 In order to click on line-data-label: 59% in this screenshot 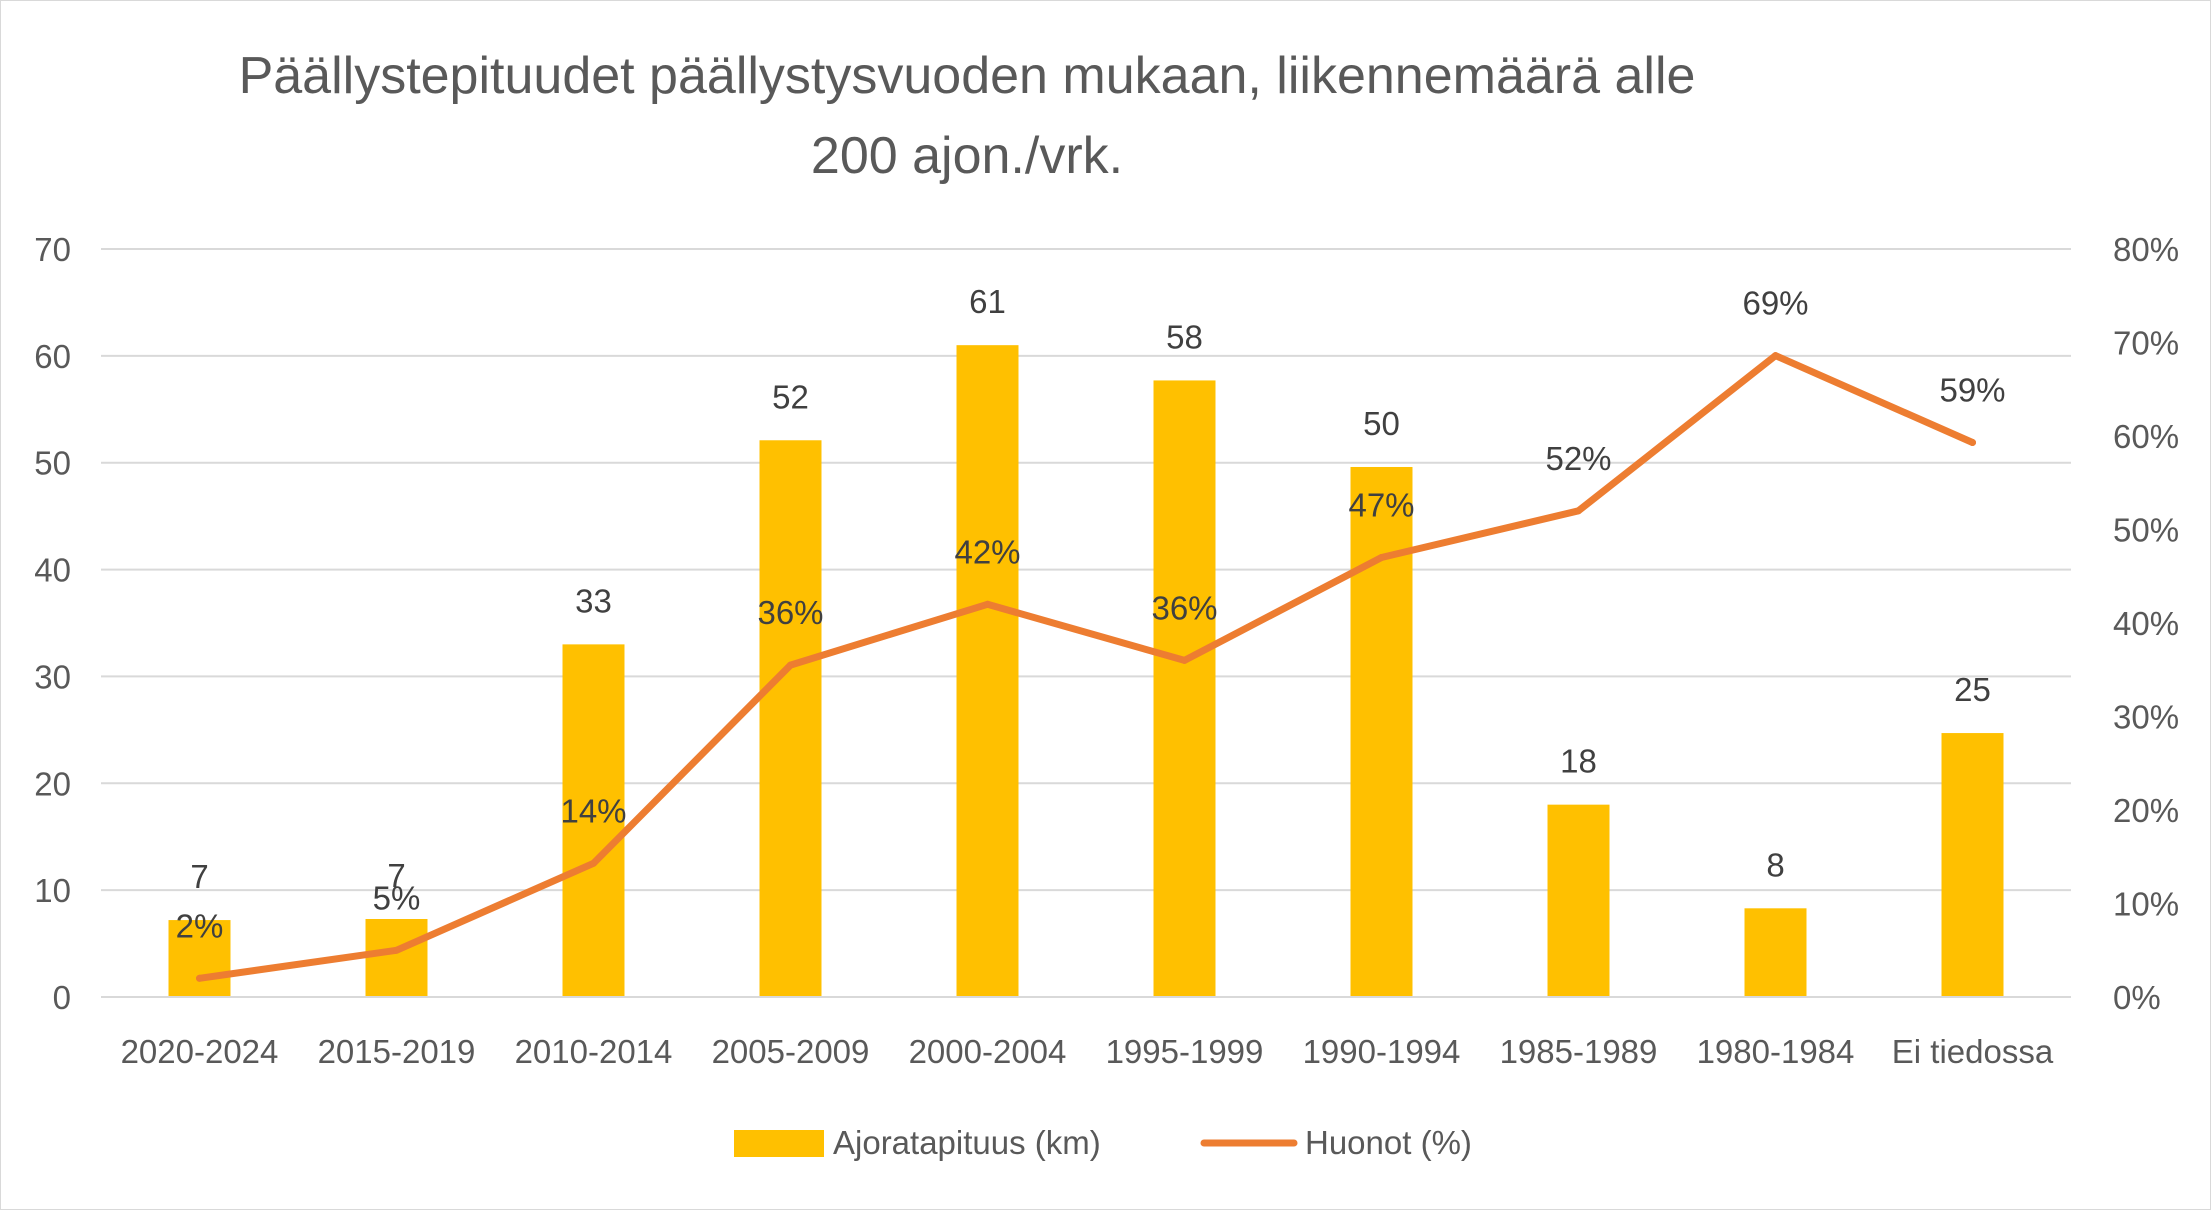, I will do `click(1972, 390)`.